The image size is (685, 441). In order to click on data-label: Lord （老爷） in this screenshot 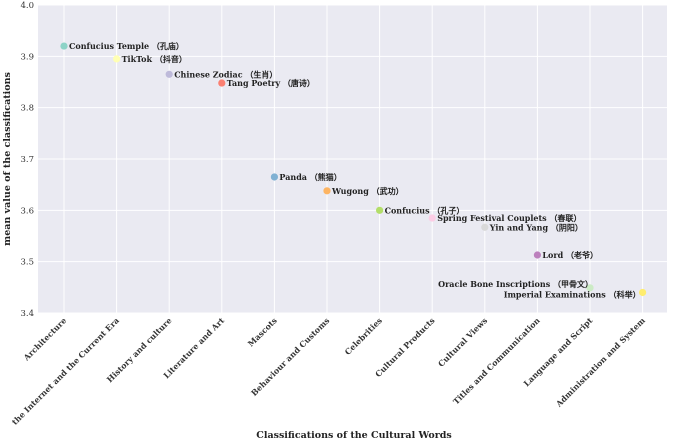, I will do `click(570, 255)`.